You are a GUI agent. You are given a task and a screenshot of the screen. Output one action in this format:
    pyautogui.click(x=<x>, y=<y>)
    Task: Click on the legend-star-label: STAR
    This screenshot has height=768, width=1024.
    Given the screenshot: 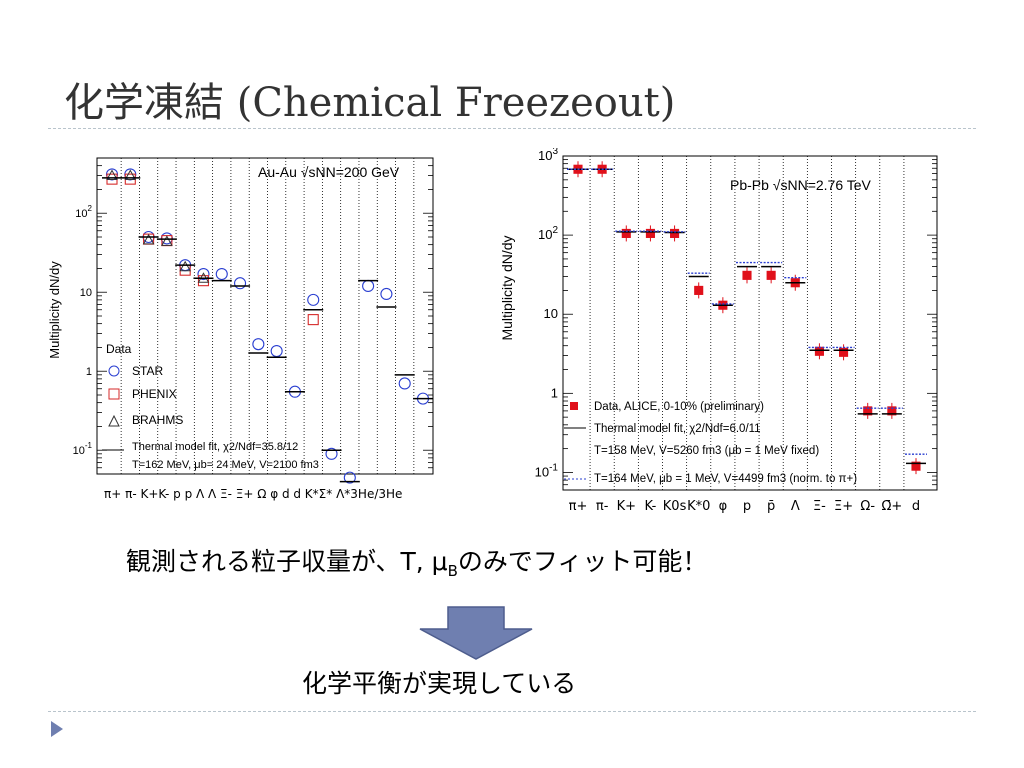 What is the action you would take?
    pyautogui.click(x=147, y=371)
    